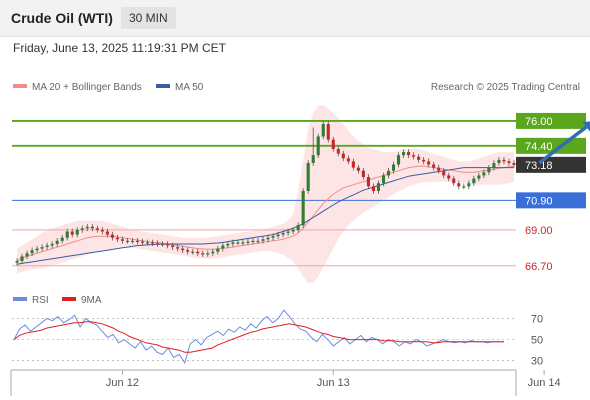 The image size is (590, 400). I want to click on level-box-70.90, so click(551, 200).